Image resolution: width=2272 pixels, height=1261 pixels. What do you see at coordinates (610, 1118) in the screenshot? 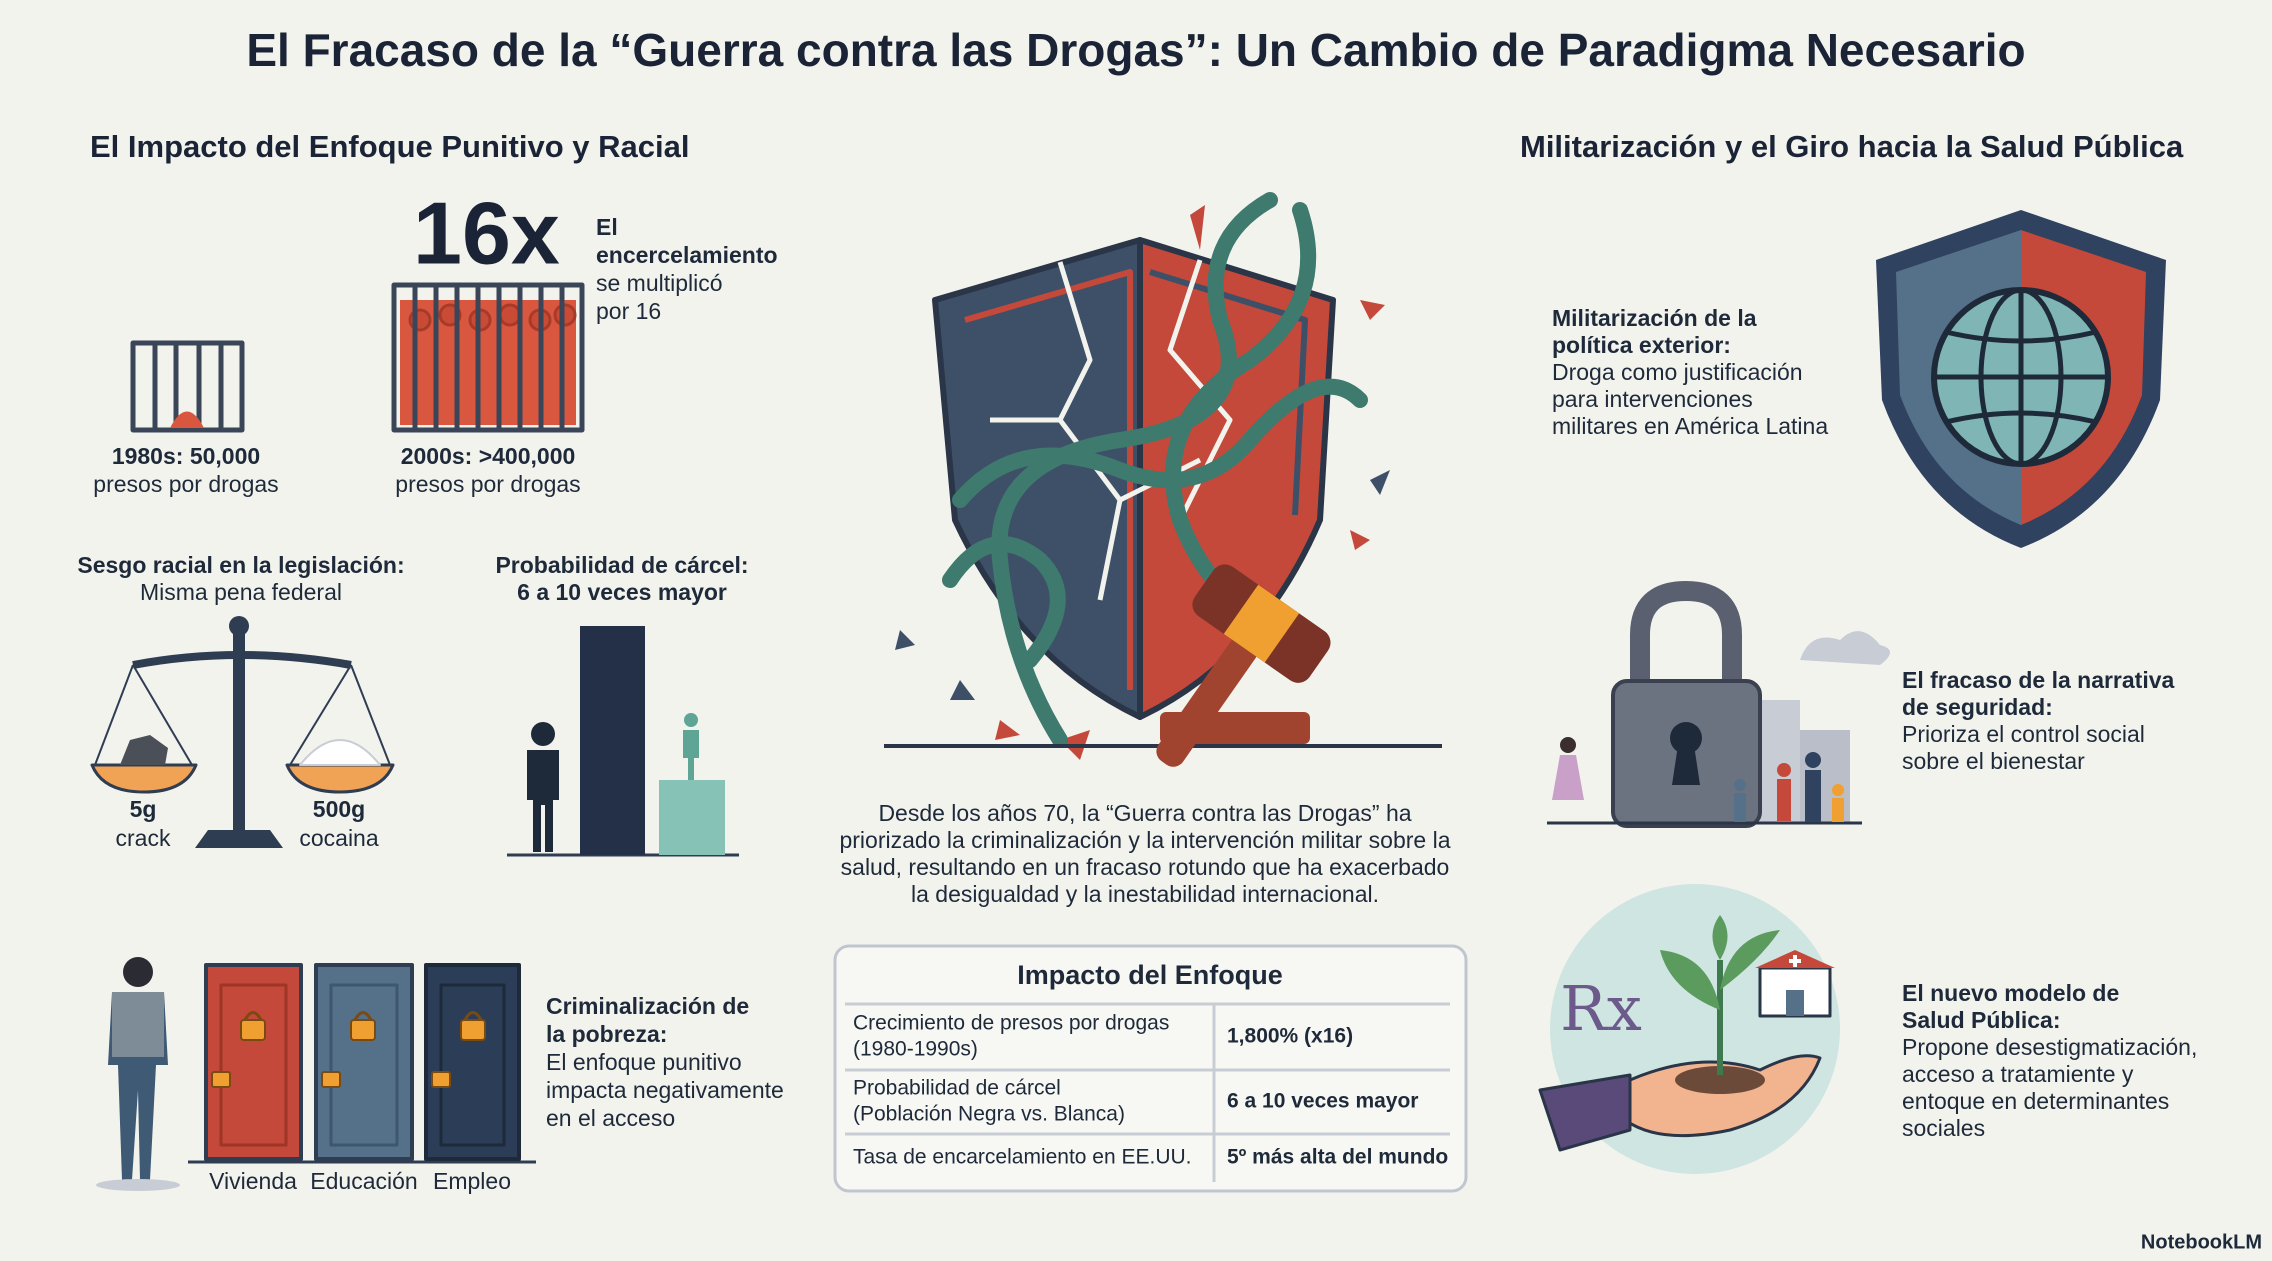
I see `poverty-text: en el acceso` at bounding box center [610, 1118].